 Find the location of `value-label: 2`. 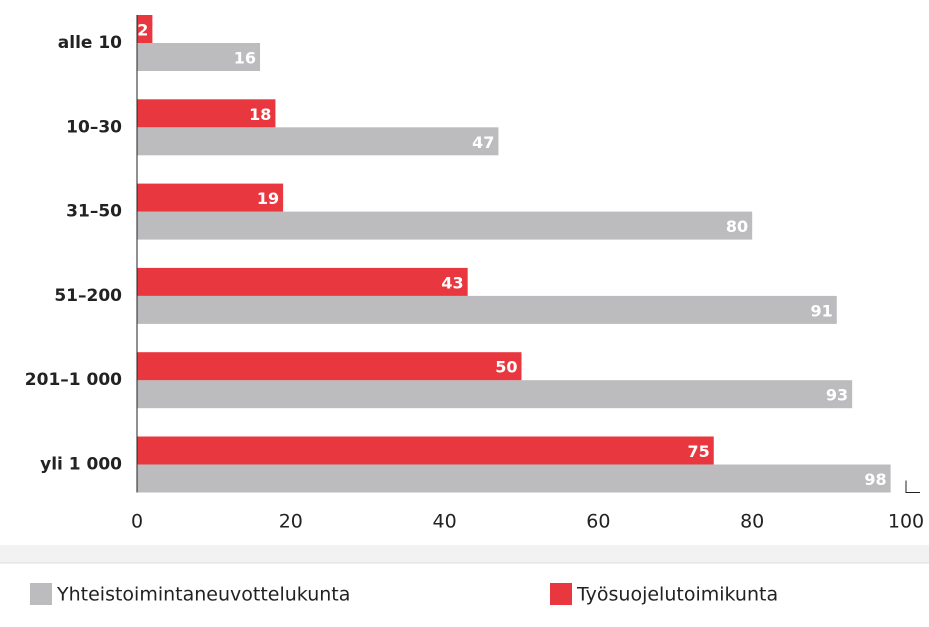

value-label: 2 is located at coordinates (142, 30).